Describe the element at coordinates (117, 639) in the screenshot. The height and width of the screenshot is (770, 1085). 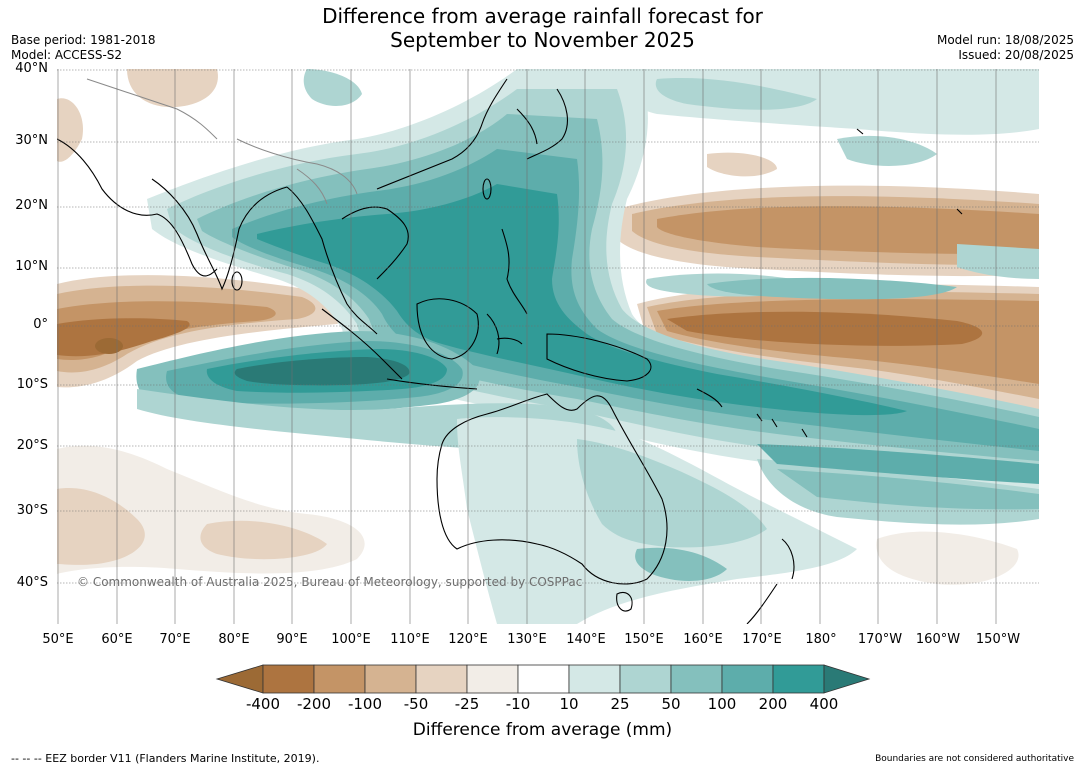
I see `lon-label-60e: 60°E` at that location.